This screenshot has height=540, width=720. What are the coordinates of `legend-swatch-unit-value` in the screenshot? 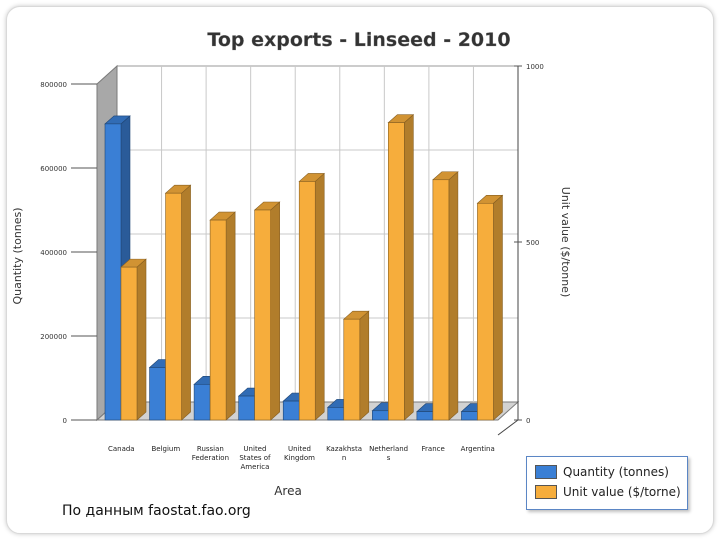 It's located at (546, 492).